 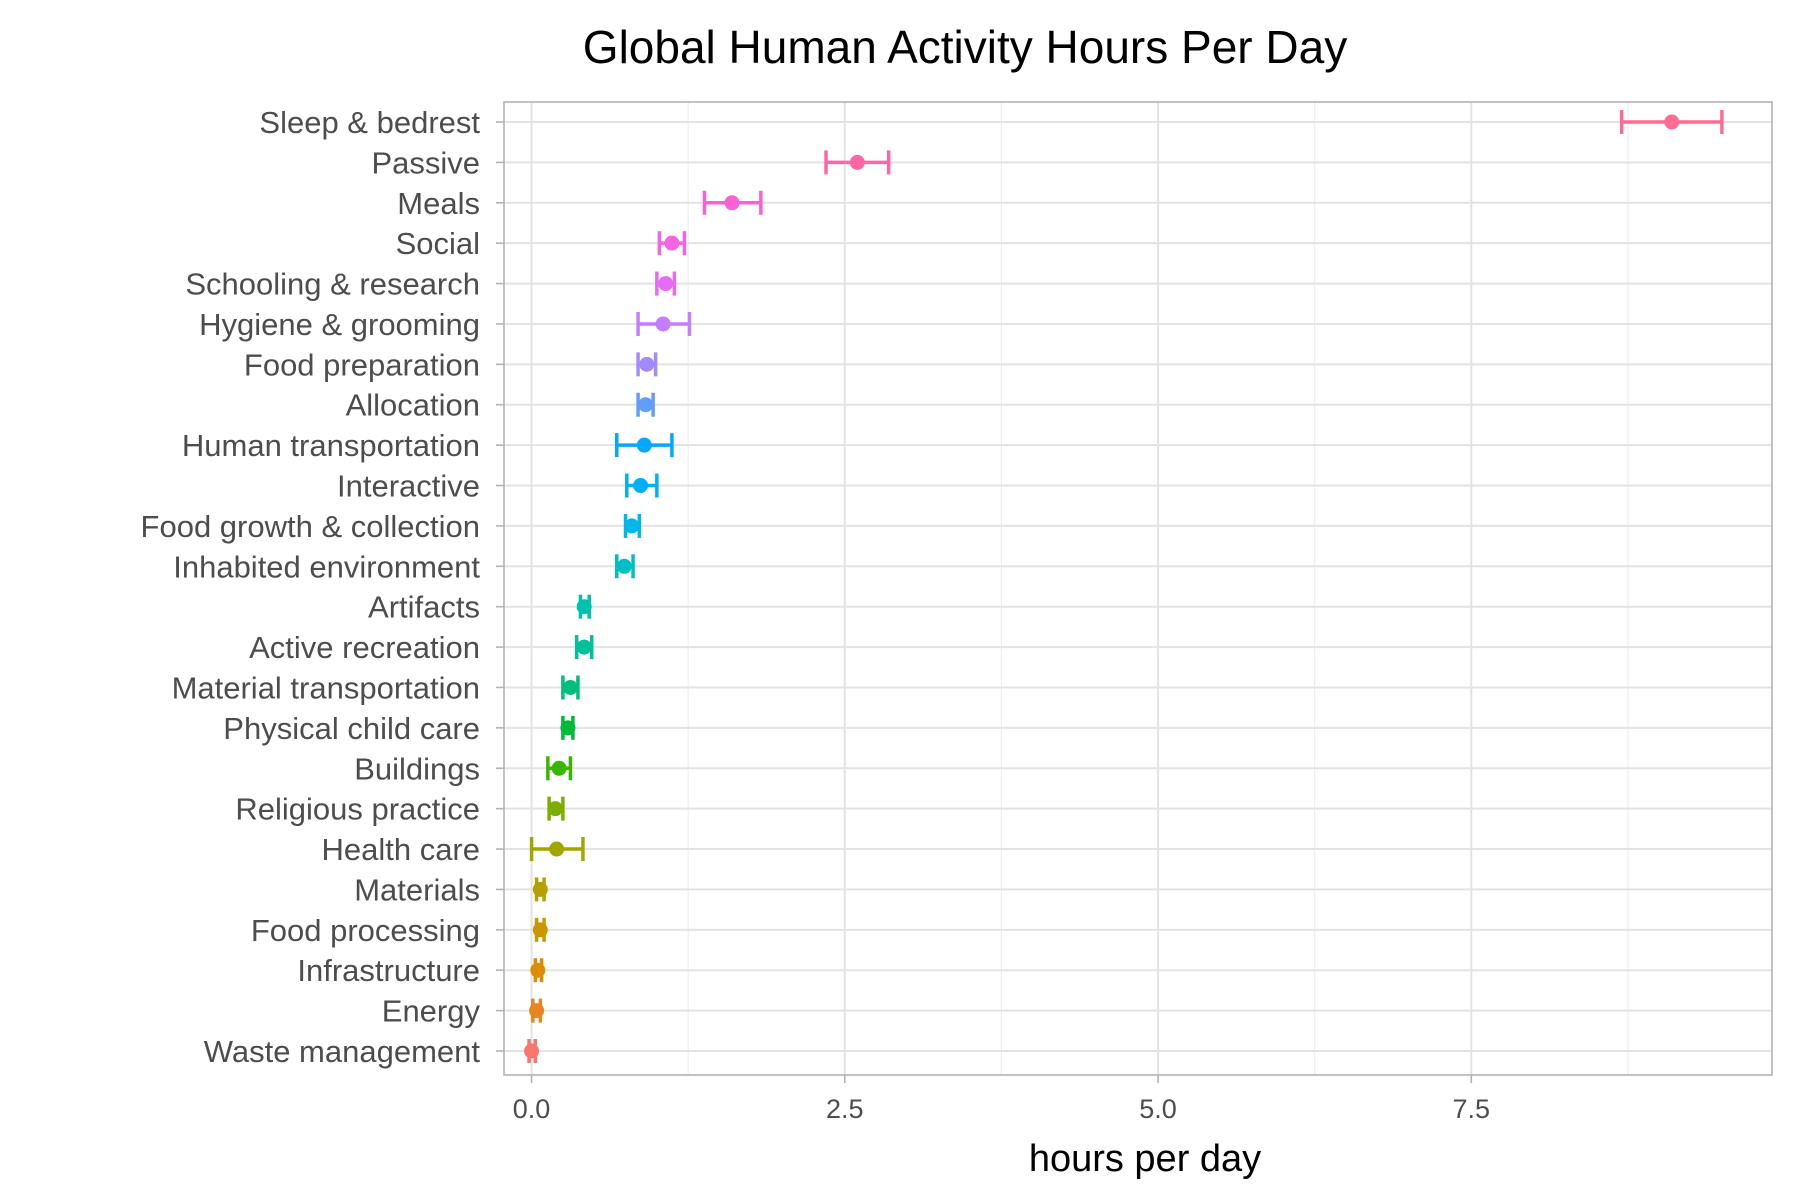 I want to click on category-label: Passive, so click(x=425, y=162).